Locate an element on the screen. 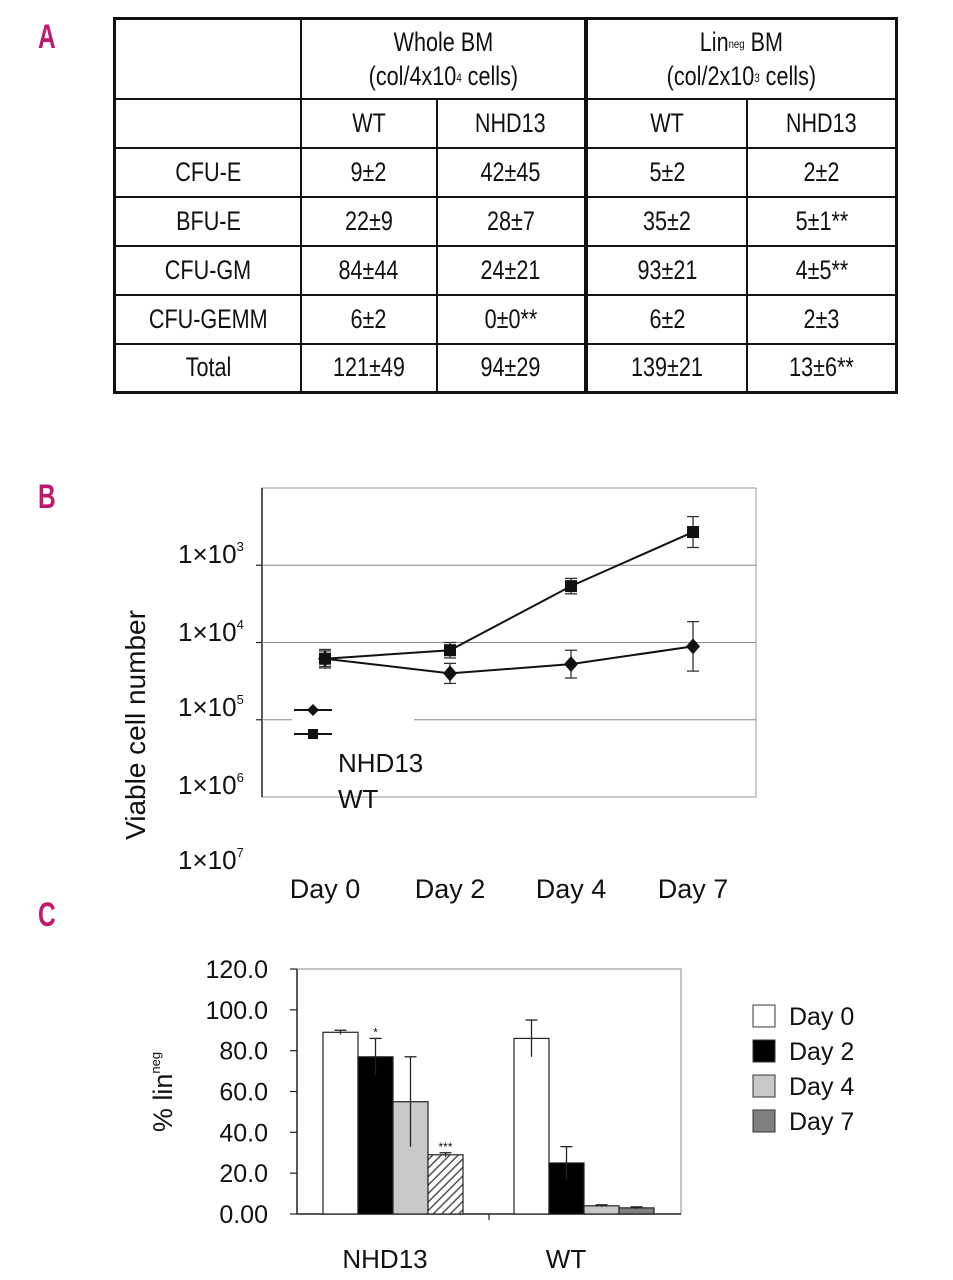  table-cell: 13±6** is located at coordinates (822, 368).